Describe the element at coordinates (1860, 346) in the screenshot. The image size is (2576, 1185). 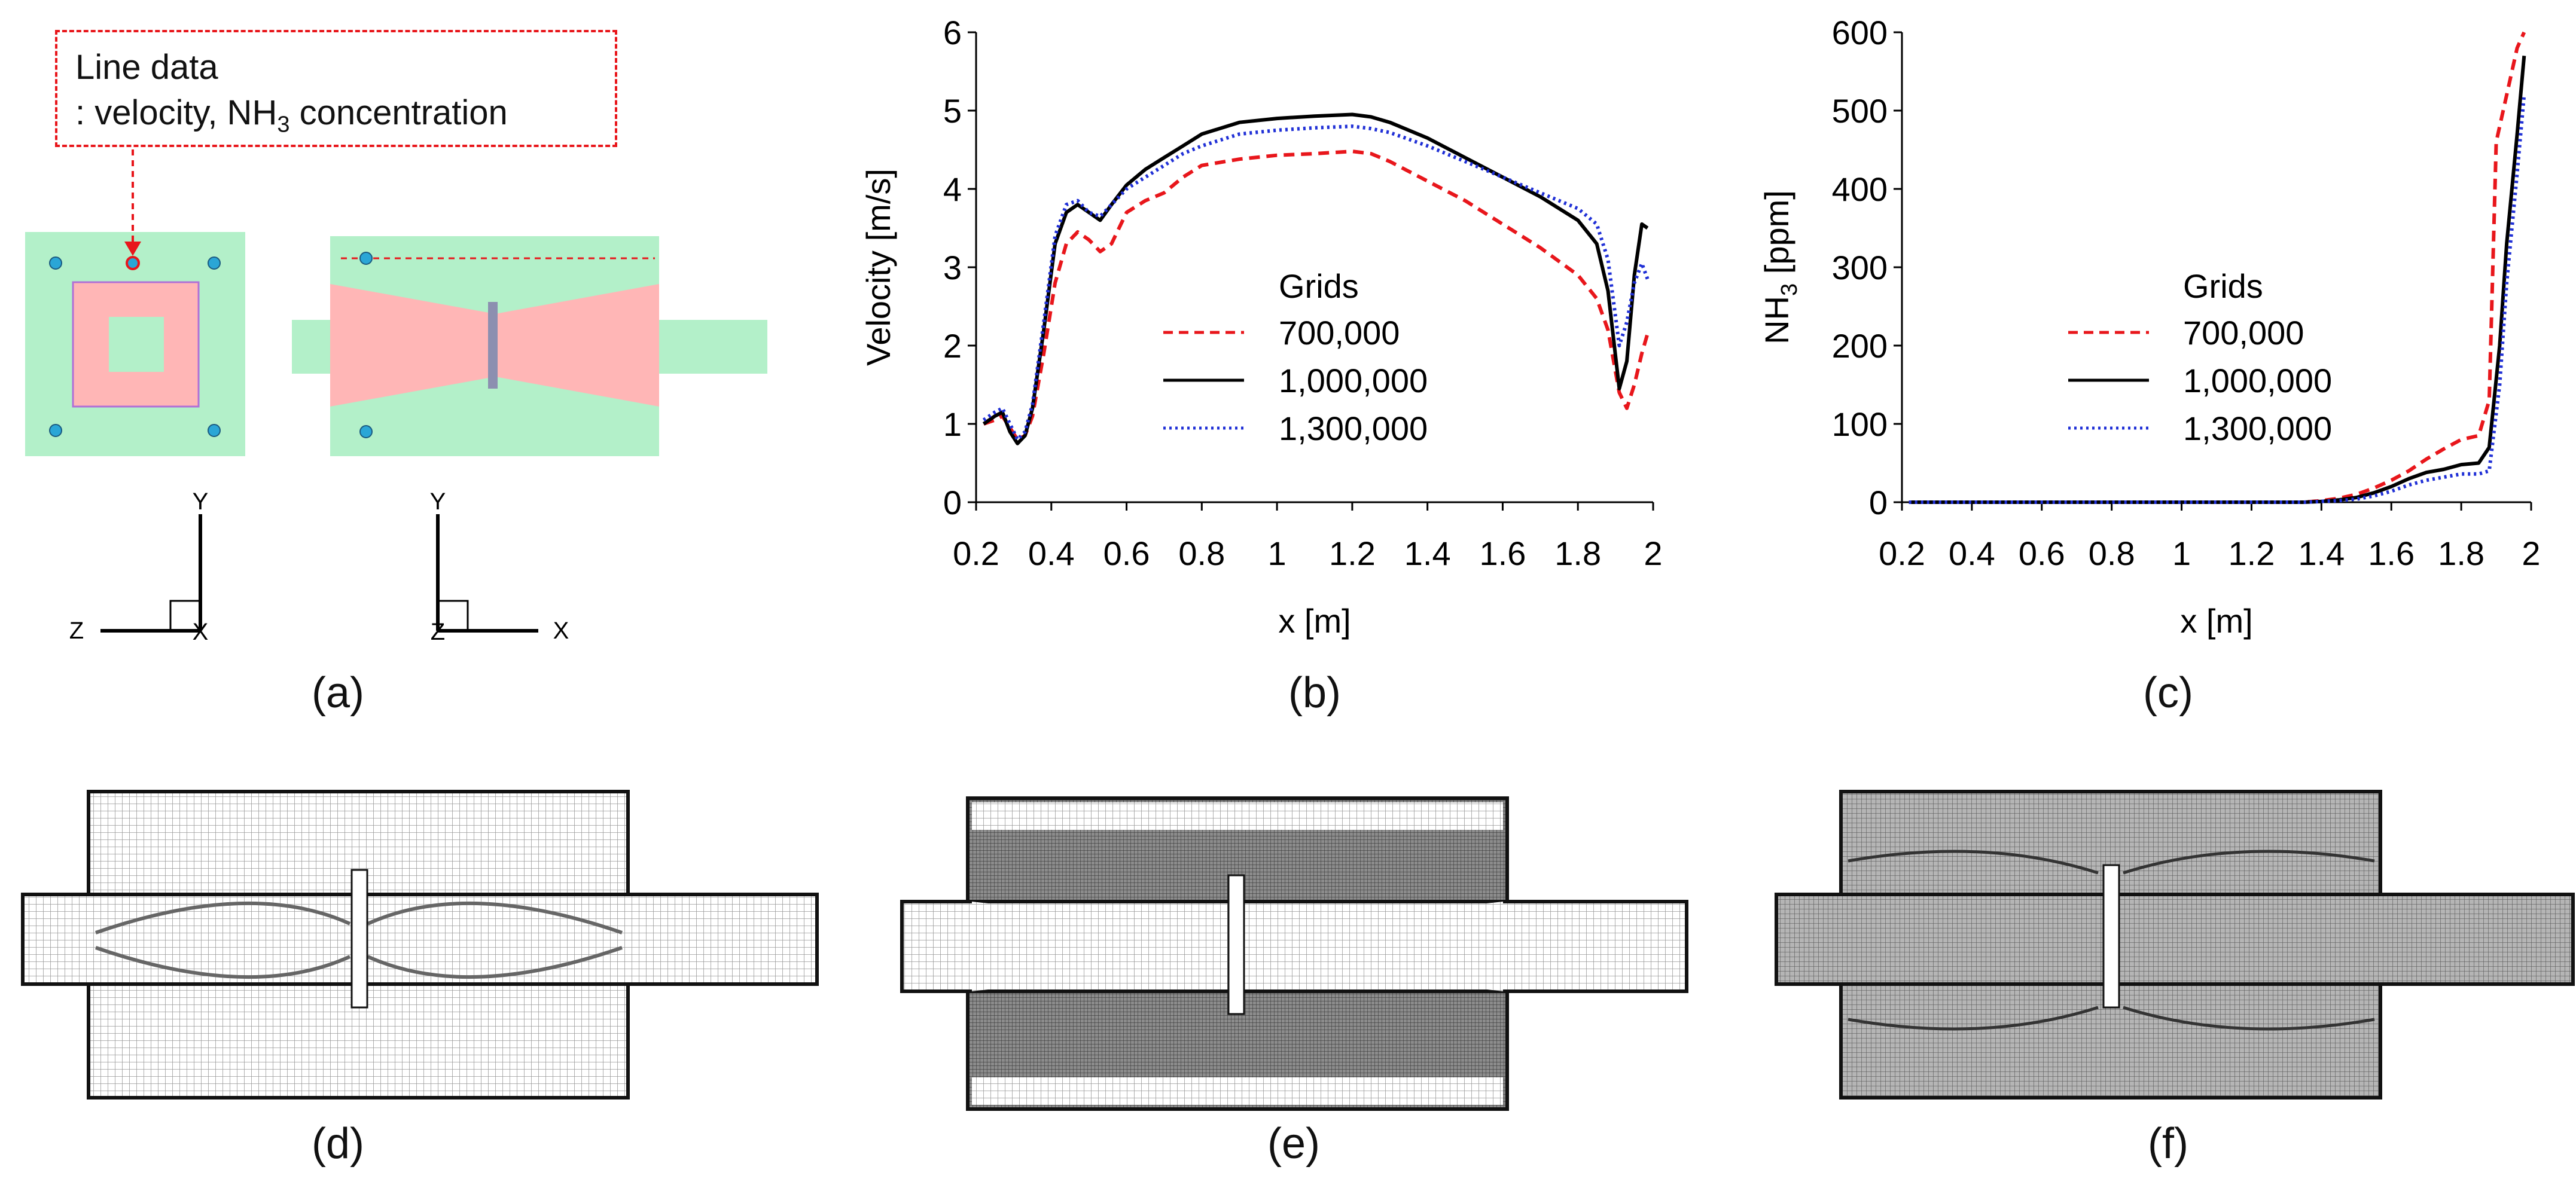
I see `y-tick-label: 200` at that location.